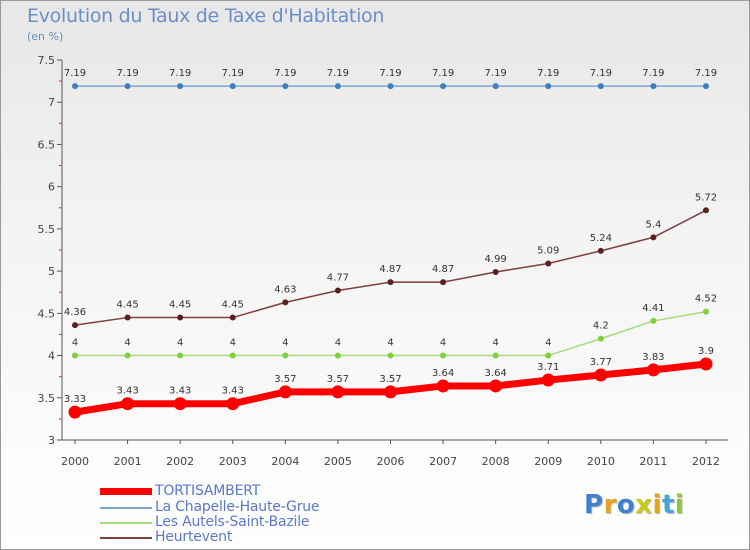 The height and width of the screenshot is (550, 750). I want to click on x-tick-label: 2012, so click(706, 461).